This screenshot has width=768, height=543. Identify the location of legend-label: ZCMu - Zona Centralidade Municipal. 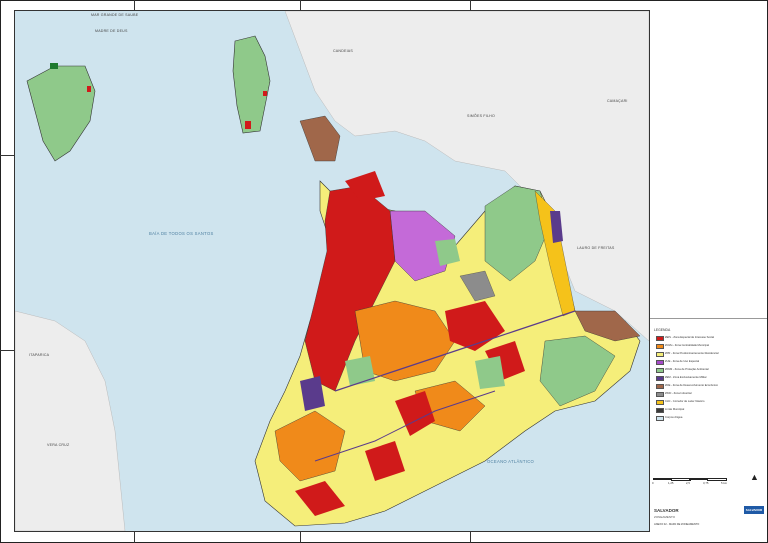
(687, 345).